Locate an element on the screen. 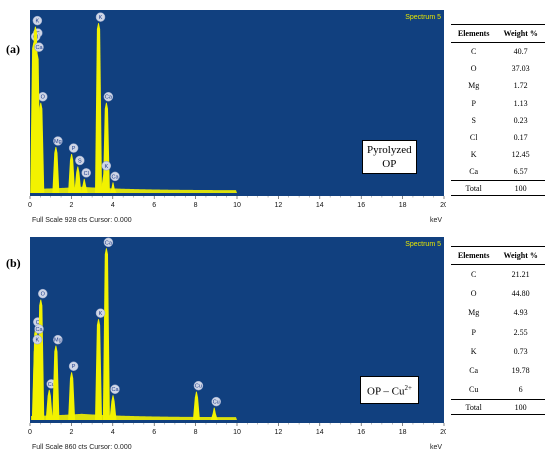 The image size is (550, 470). table-cell: 21.21 is located at coordinates (520, 274).